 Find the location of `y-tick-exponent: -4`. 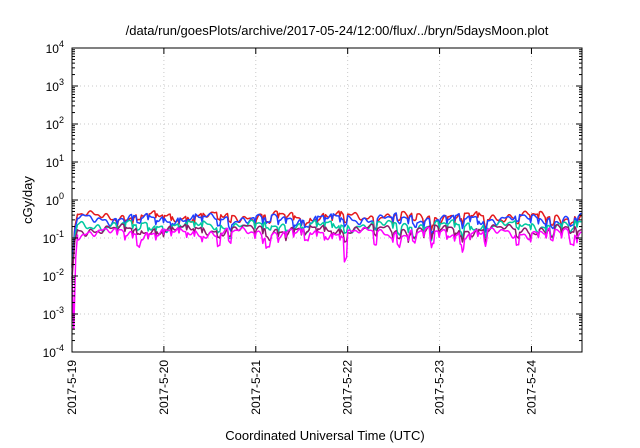

y-tick-exponent: -4 is located at coordinates (60, 348).